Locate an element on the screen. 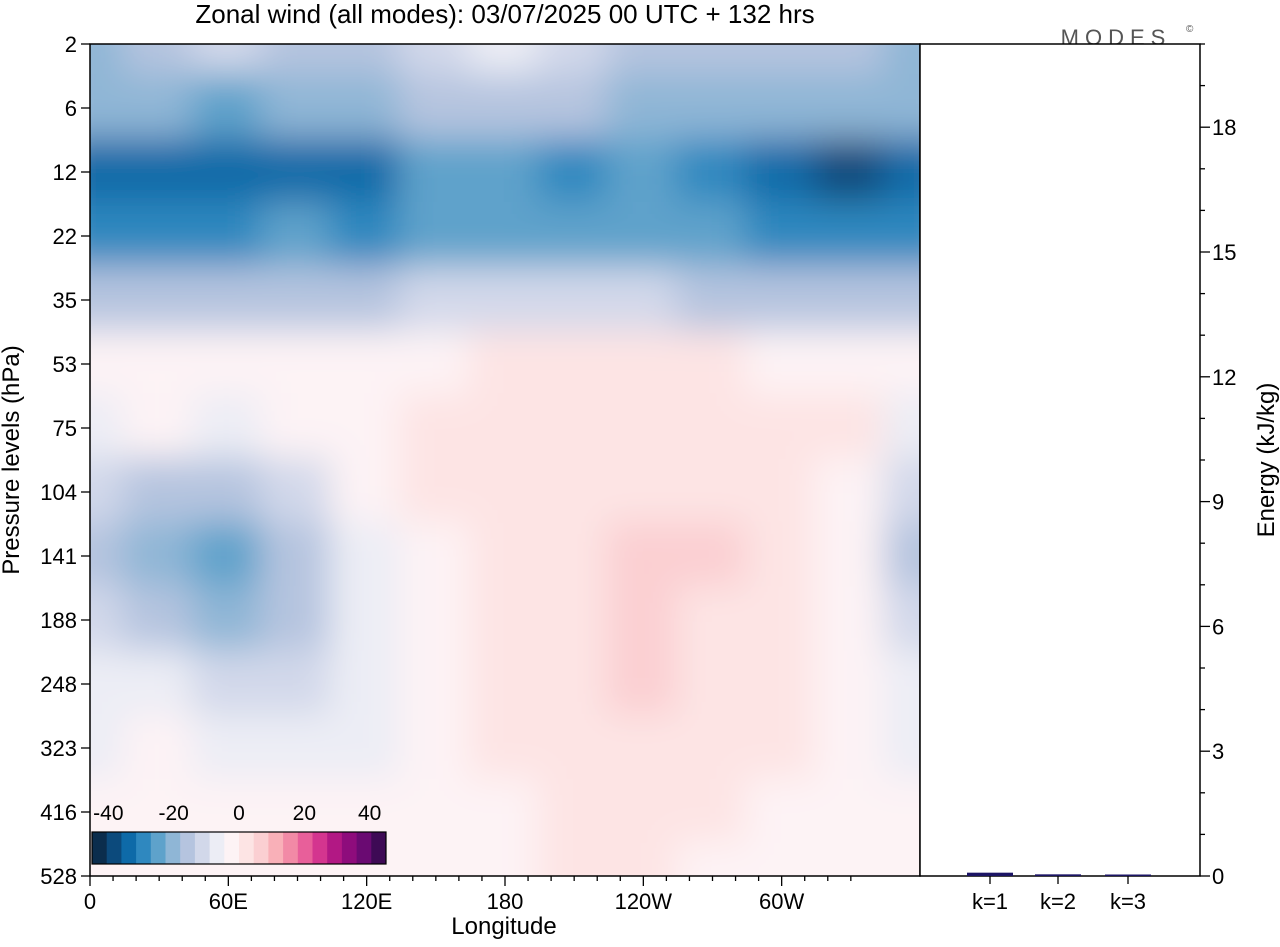  colorbar-tick-label: 20 is located at coordinates (304, 813).